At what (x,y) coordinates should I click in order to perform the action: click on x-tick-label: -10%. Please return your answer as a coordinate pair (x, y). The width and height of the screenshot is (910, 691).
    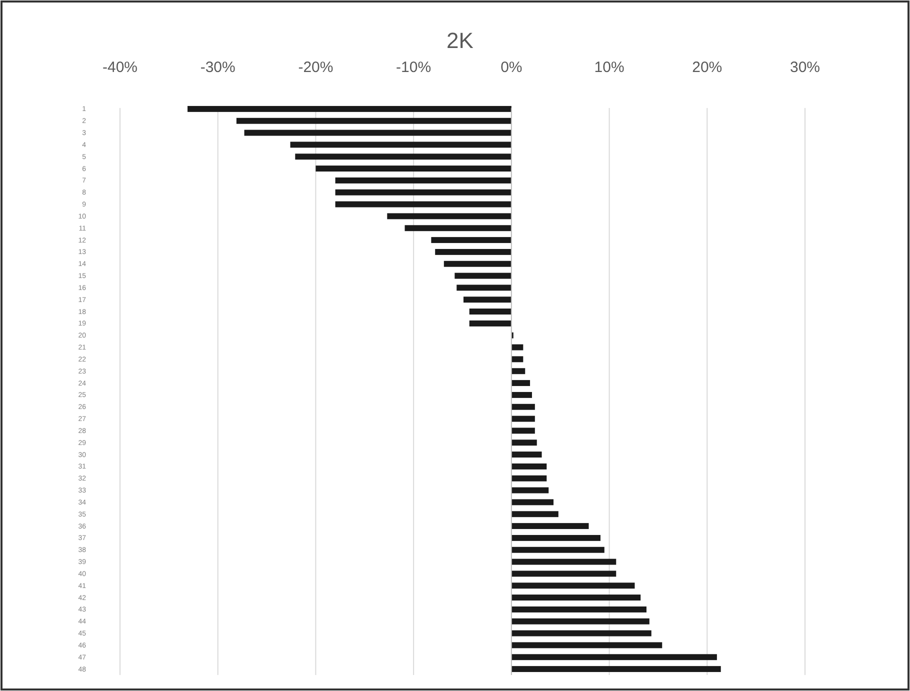
    Looking at the image, I should click on (414, 67).